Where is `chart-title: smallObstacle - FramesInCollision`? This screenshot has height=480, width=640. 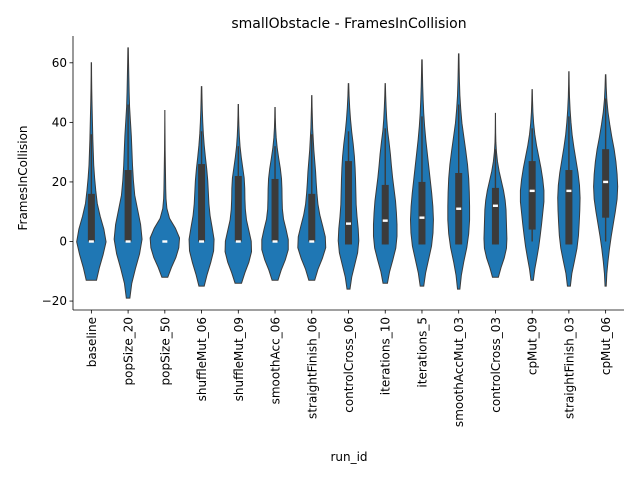 chart-title: smallObstacle - FramesInCollision is located at coordinates (348, 24).